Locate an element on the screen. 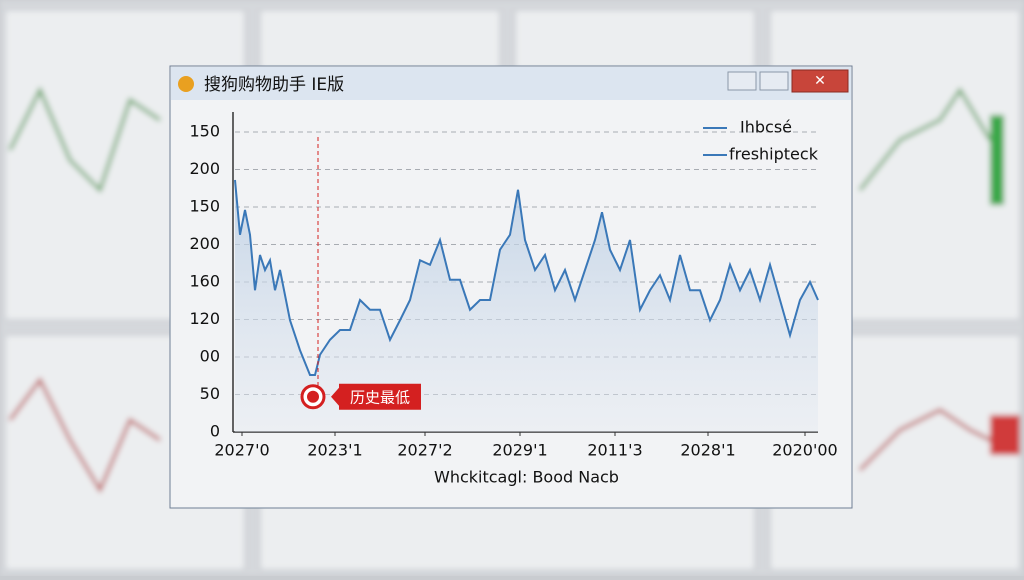 The width and height of the screenshot is (1024, 580). close-icon: ✕ is located at coordinates (820, 81).